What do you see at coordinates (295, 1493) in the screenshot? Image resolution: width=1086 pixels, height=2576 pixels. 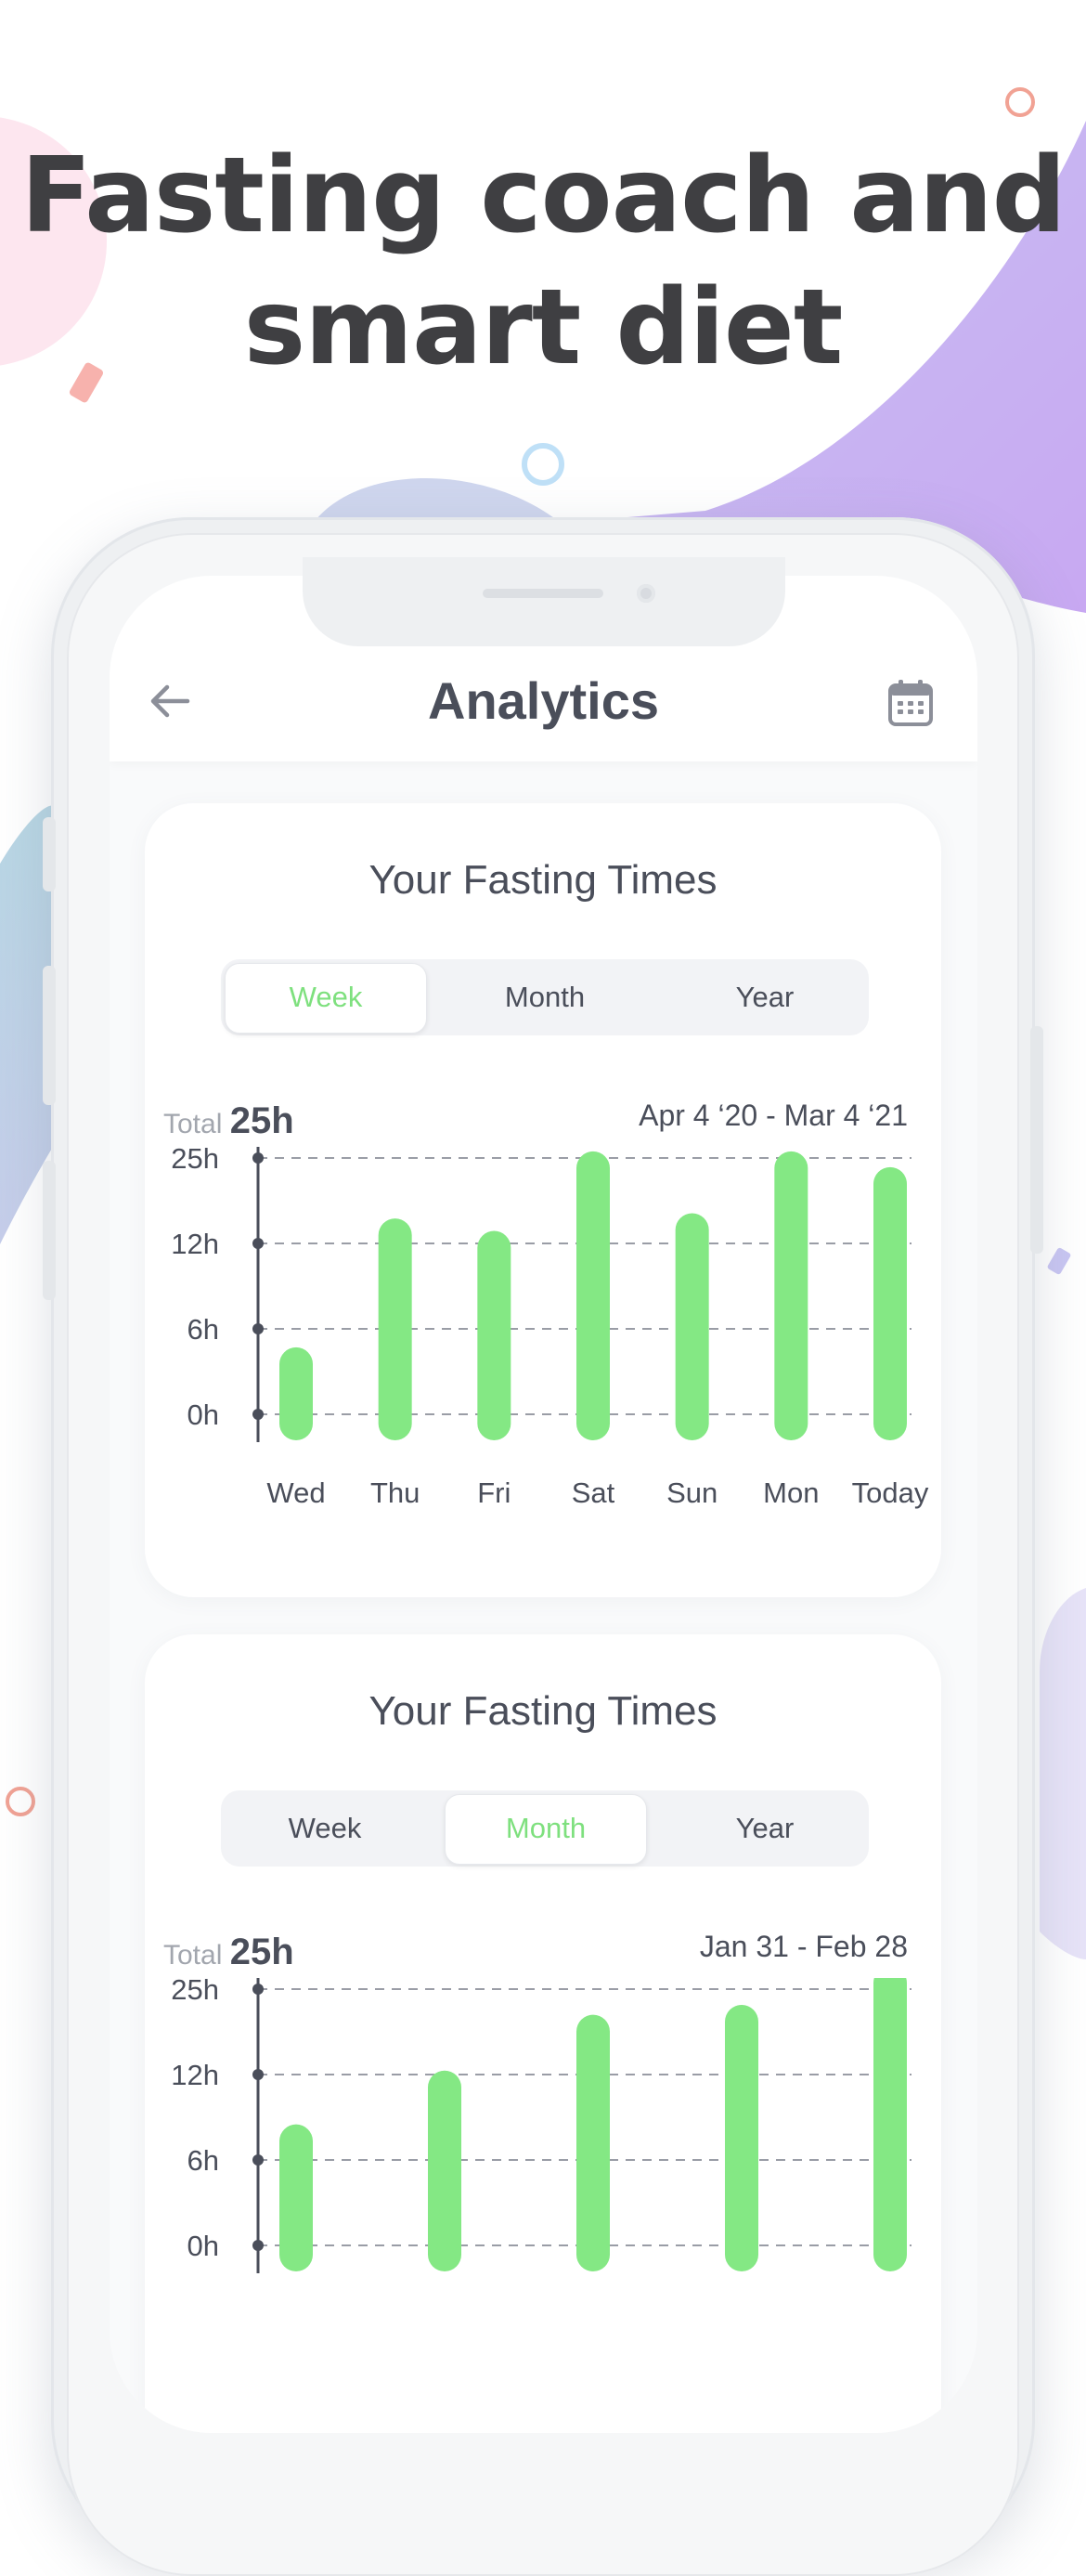 I see `x-tick-label: Wed` at bounding box center [295, 1493].